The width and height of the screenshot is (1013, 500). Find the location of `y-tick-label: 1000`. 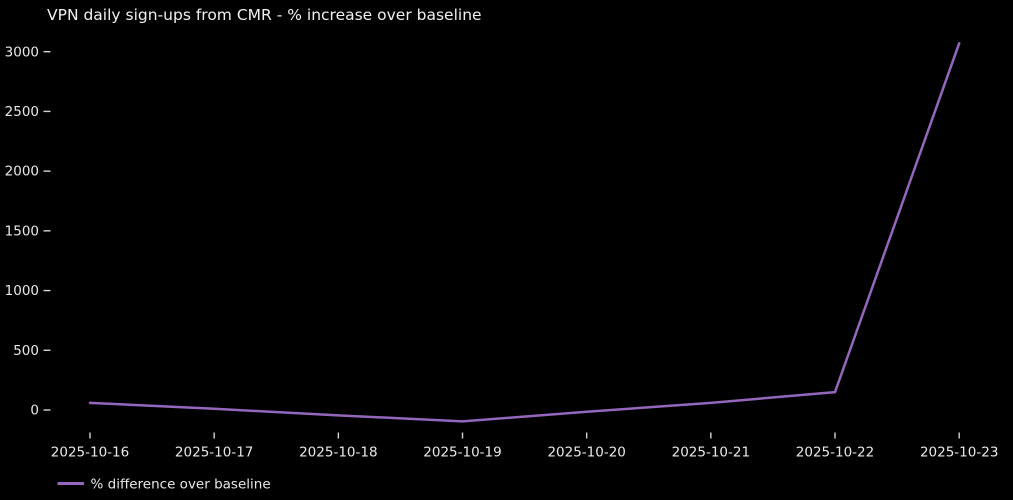

y-tick-label: 1000 is located at coordinates (22, 291).